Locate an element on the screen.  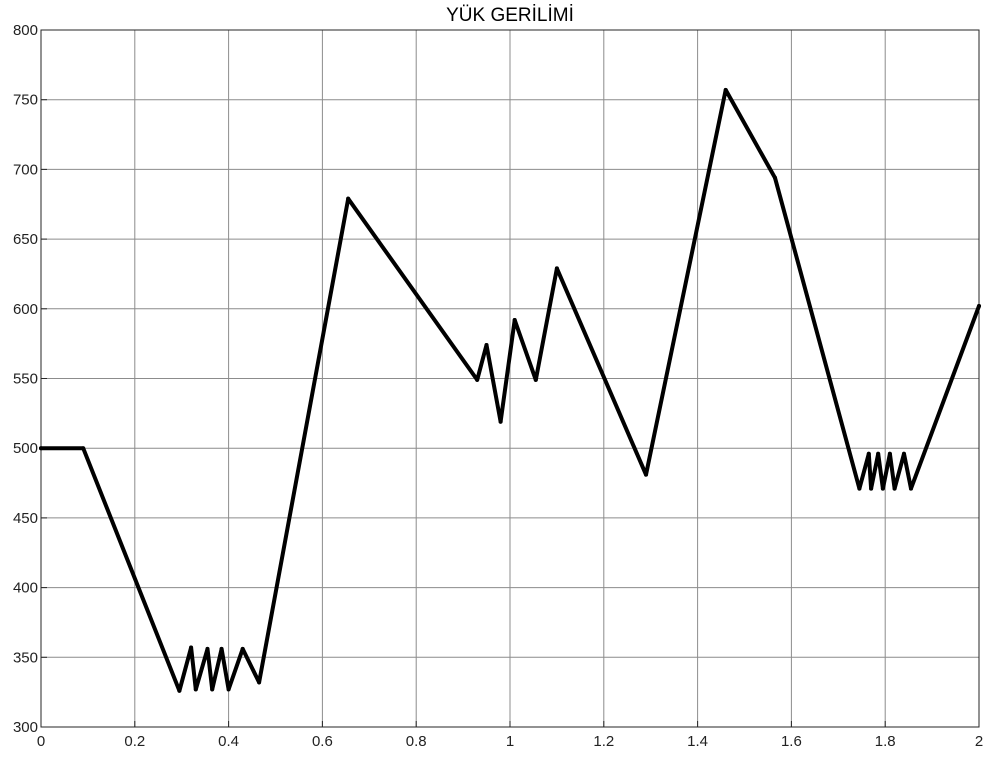
y-tick-label: 750 is located at coordinates (25, 100).